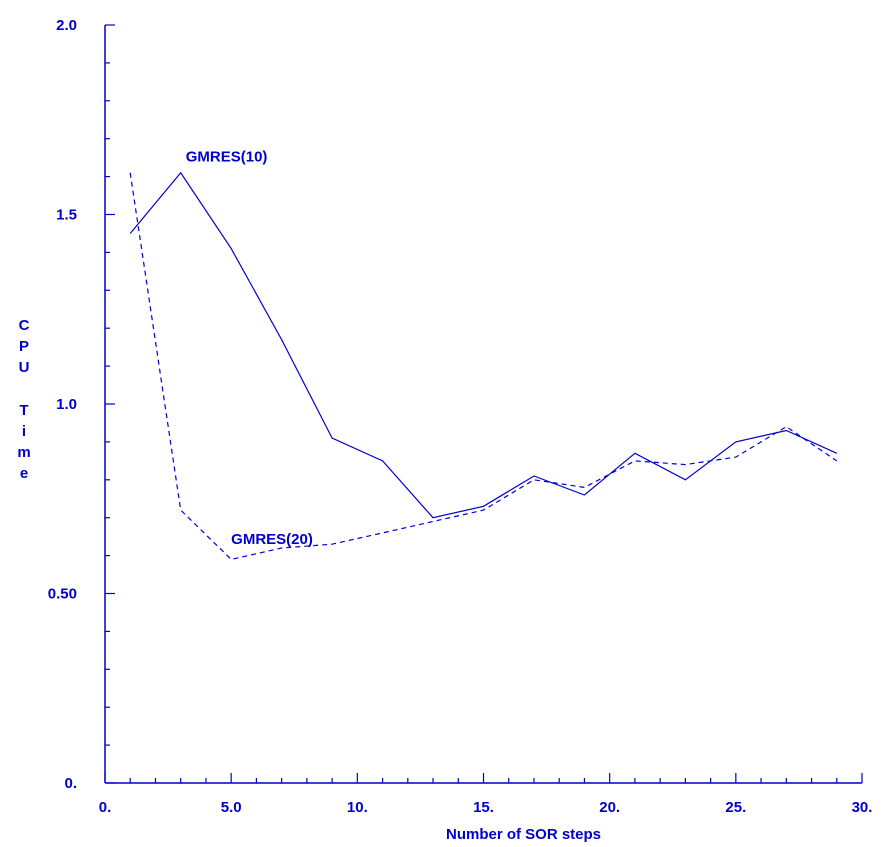 The height and width of the screenshot is (847, 884). What do you see at coordinates (105, 807) in the screenshot?
I see `x-tick-label: 0.` at bounding box center [105, 807].